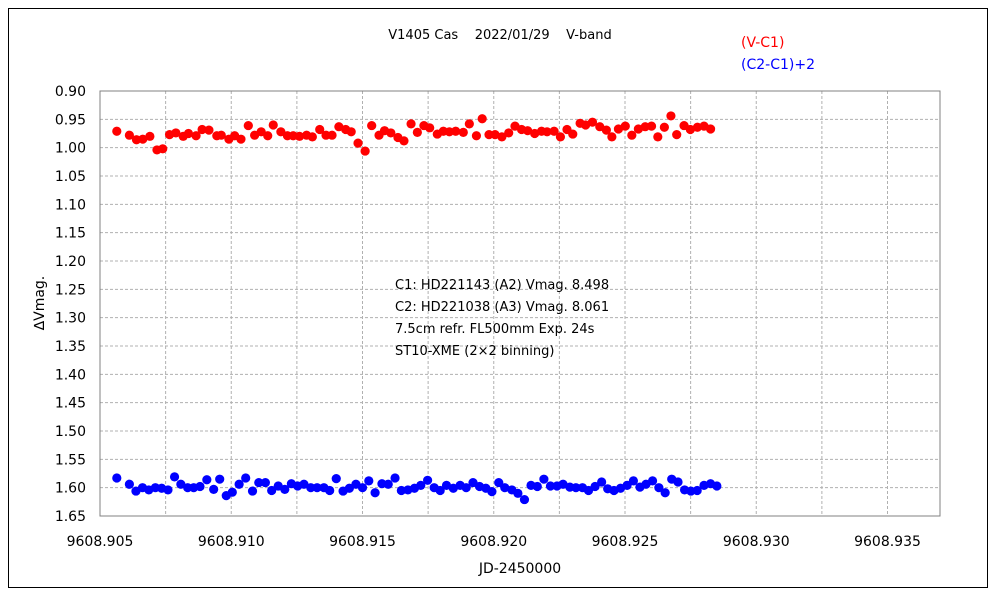  Describe the element at coordinates (70, 489) in the screenshot. I see `y-tick-label: 1.60` at that location.